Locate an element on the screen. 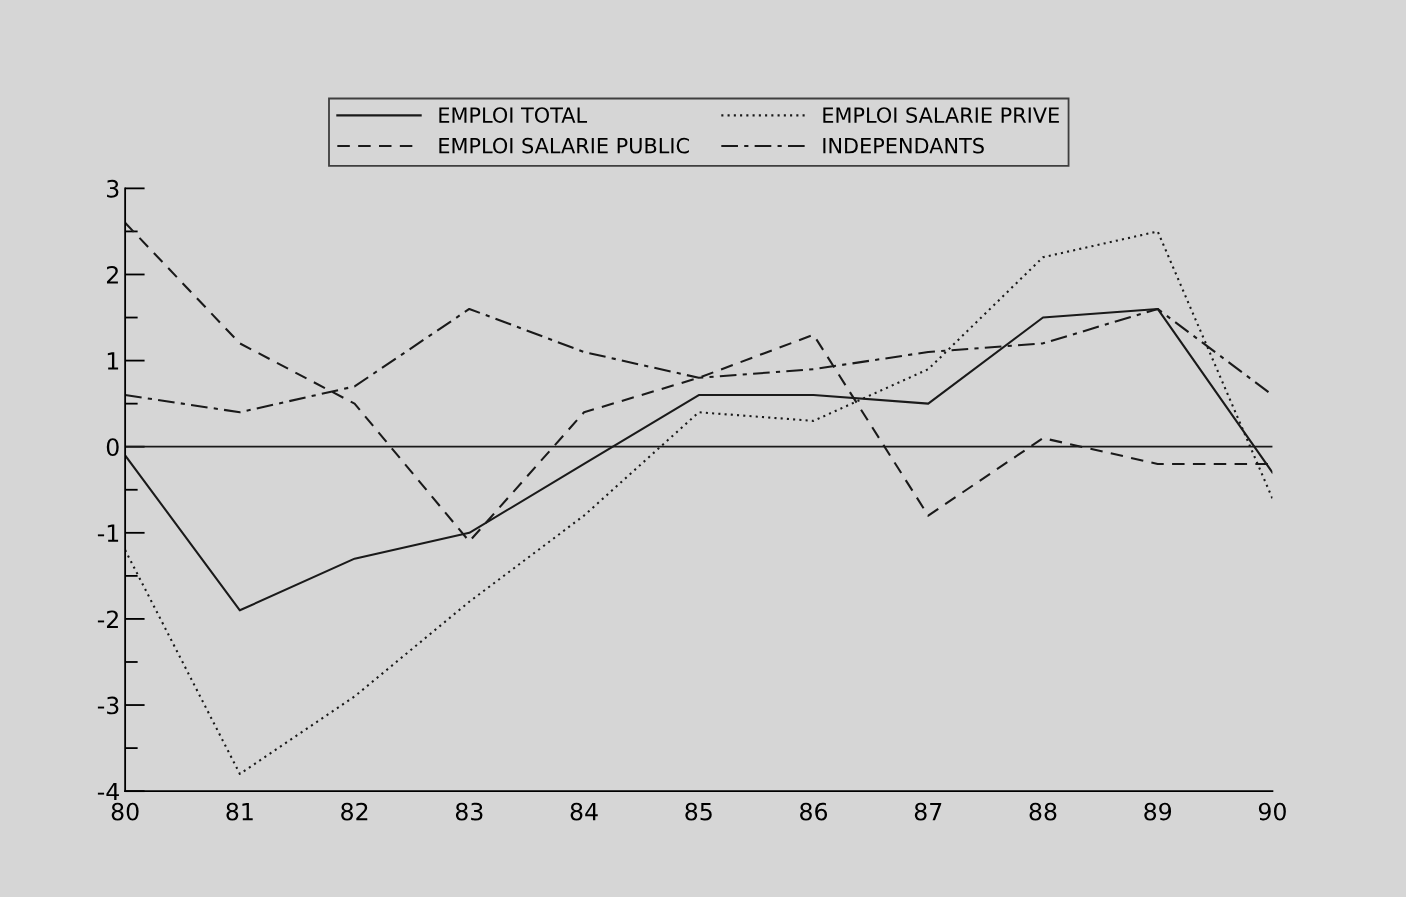 The image size is (1406, 897). legend-label: INDEPENDANTS is located at coordinates (903, 145).